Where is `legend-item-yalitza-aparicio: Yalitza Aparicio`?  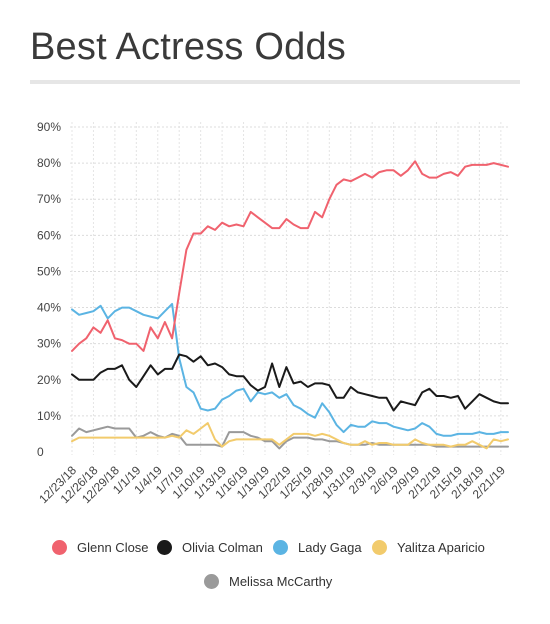 legend-item-yalitza-aparicio: Yalitza Aparicio is located at coordinates (428, 547).